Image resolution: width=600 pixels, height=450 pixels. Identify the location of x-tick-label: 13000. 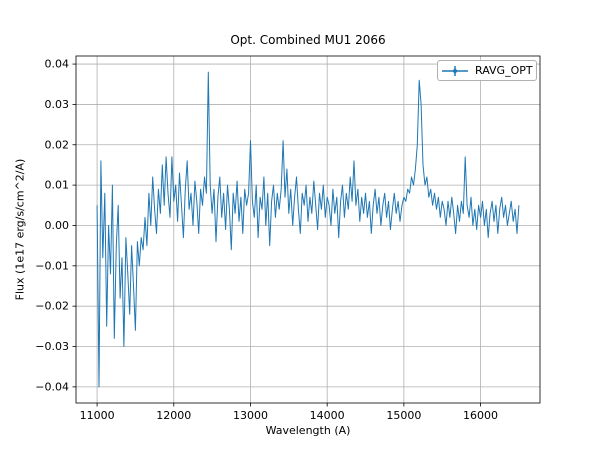
(250, 415).